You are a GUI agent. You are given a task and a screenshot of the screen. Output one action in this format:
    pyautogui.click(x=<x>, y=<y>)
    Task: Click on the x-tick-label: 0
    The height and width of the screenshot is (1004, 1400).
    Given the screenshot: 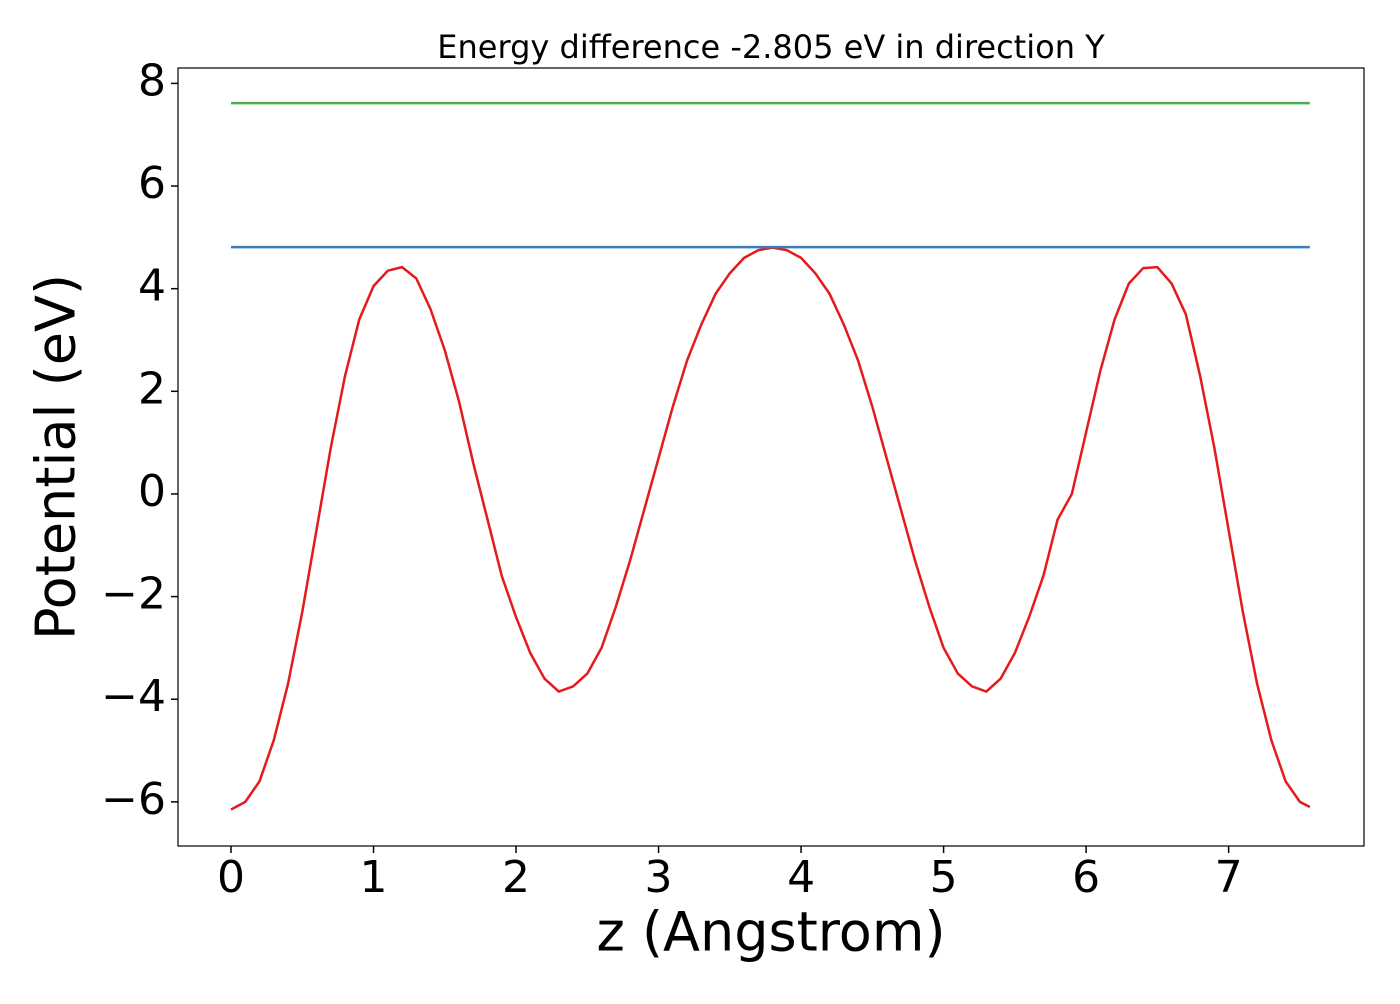 What is the action you would take?
    pyautogui.click(x=231, y=877)
    